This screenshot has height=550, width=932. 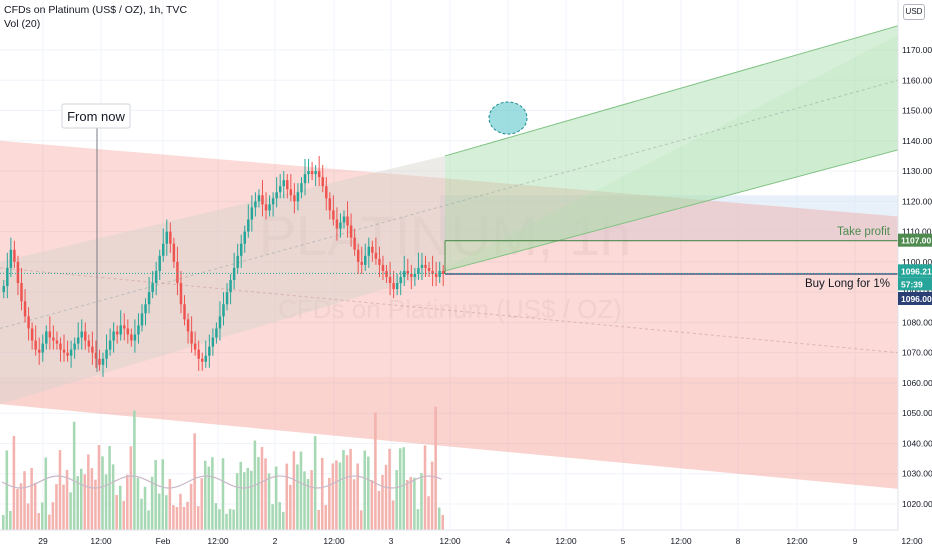 I want to click on symbol-title: CFDs on Platinum (US$ / OZ), 1h, TVC, so click(x=96, y=10).